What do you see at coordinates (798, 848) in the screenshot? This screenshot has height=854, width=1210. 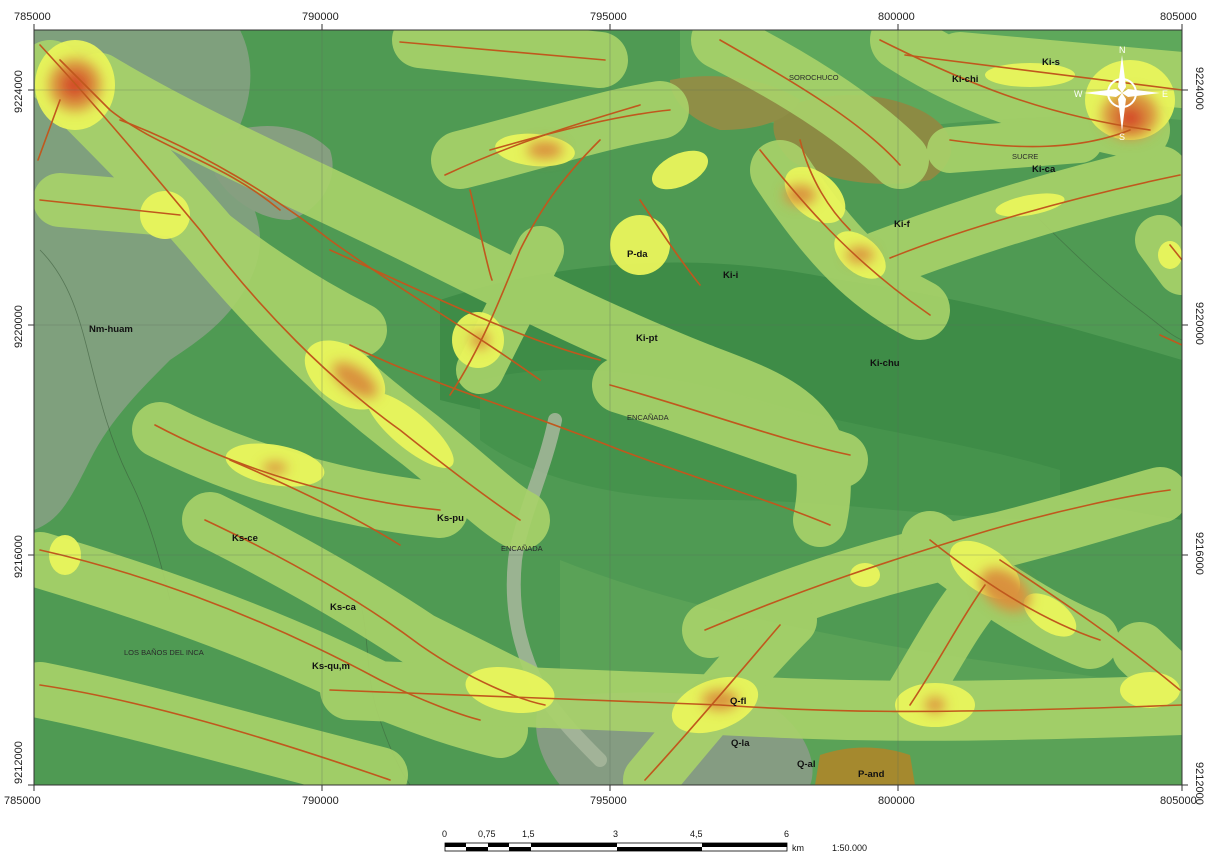 I see `scale-unit-label: km` at bounding box center [798, 848].